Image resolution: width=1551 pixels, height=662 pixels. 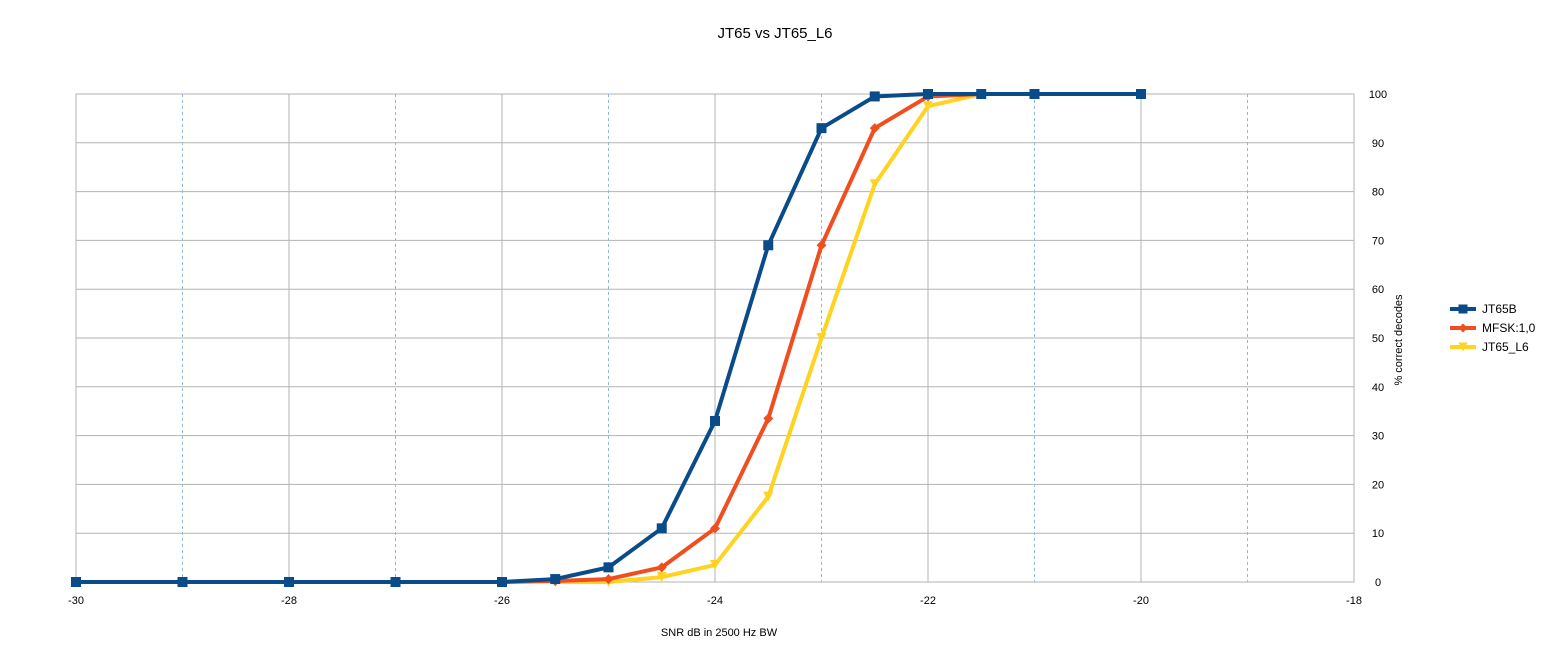 What do you see at coordinates (1378, 583) in the screenshot?
I see `y-tick-label: 0` at bounding box center [1378, 583].